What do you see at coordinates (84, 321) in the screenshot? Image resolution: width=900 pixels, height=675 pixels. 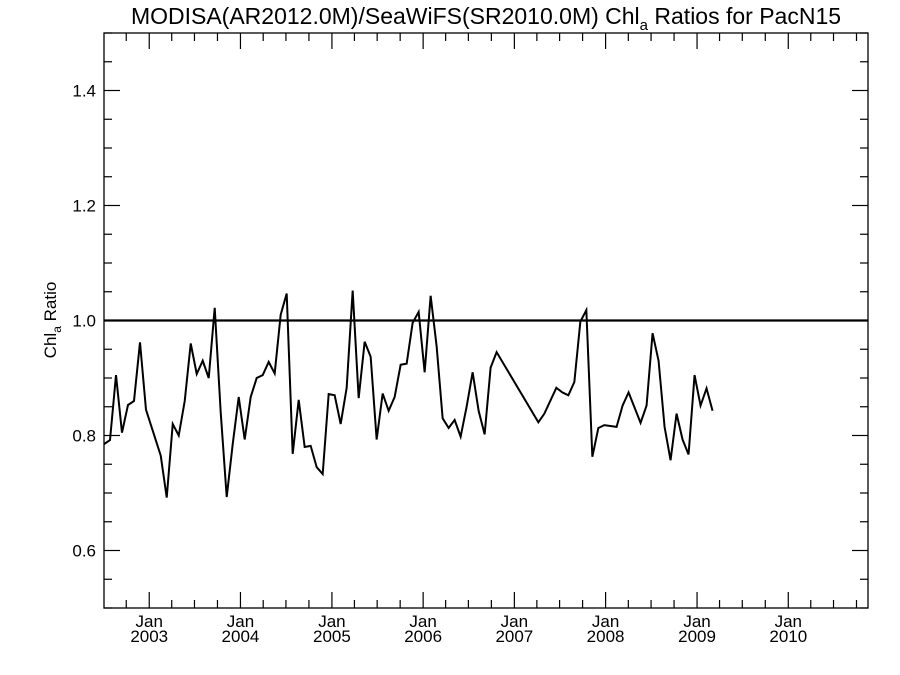 I see `y-tick-label: 1.0` at bounding box center [84, 321].